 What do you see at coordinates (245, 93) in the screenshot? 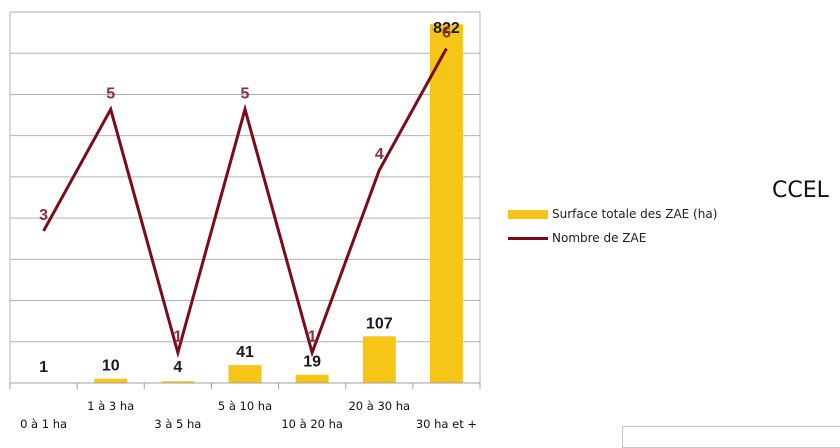
I see `line-value-label-5-10-ha: 5` at bounding box center [245, 93].